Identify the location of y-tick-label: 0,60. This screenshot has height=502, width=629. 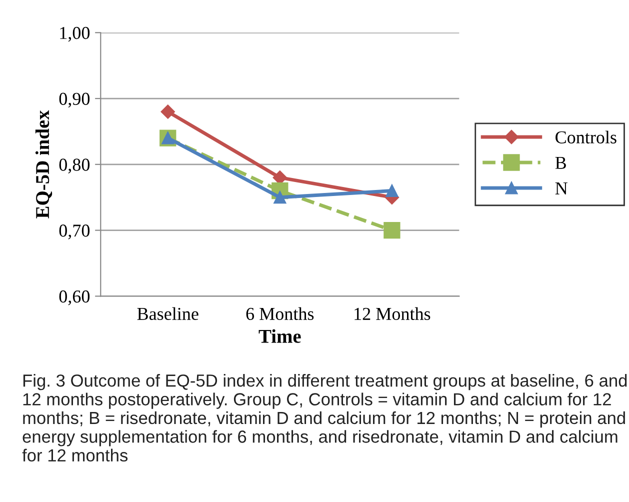
(74, 298).